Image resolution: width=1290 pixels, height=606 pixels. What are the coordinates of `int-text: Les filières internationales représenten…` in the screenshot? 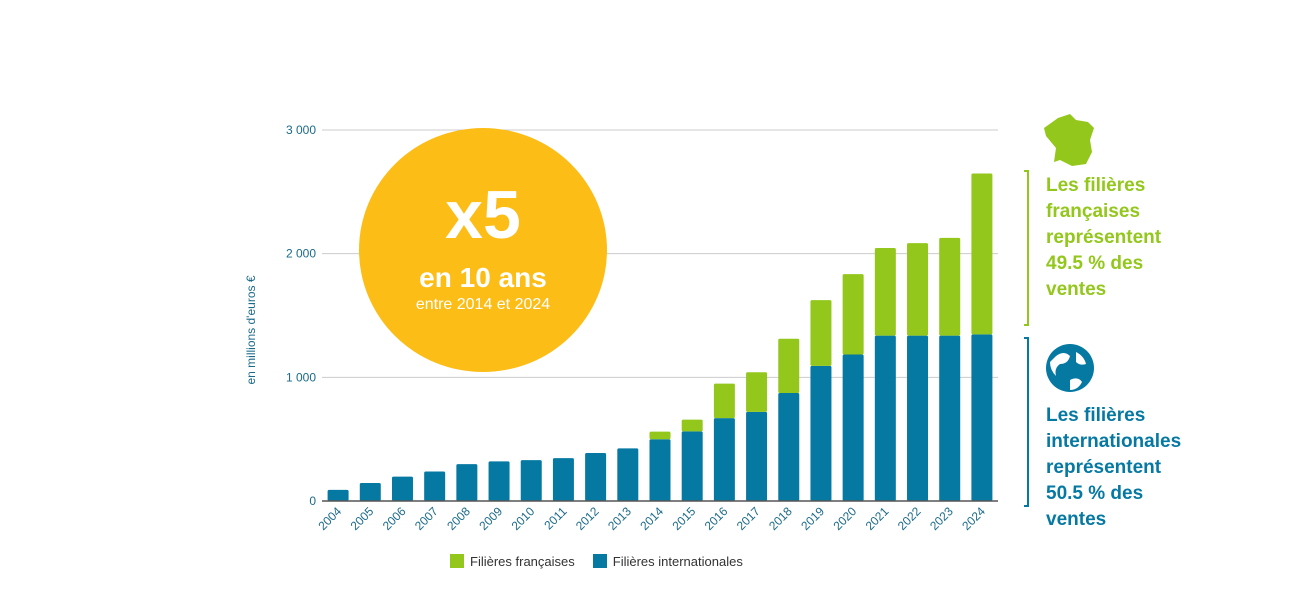 It's located at (1113, 468).